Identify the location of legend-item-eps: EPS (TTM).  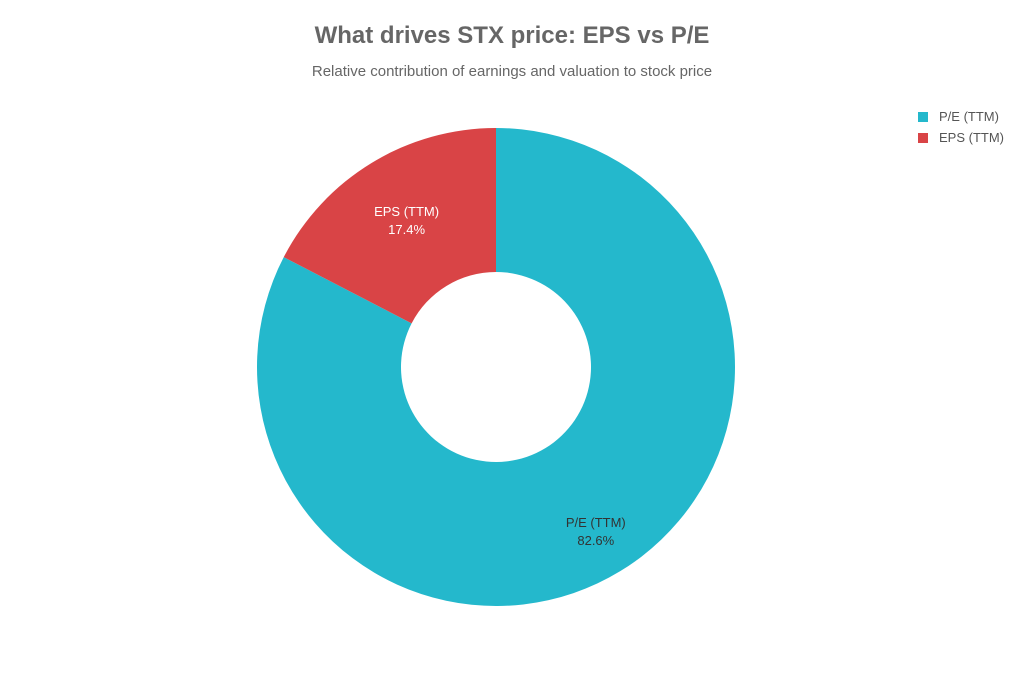
(961, 137).